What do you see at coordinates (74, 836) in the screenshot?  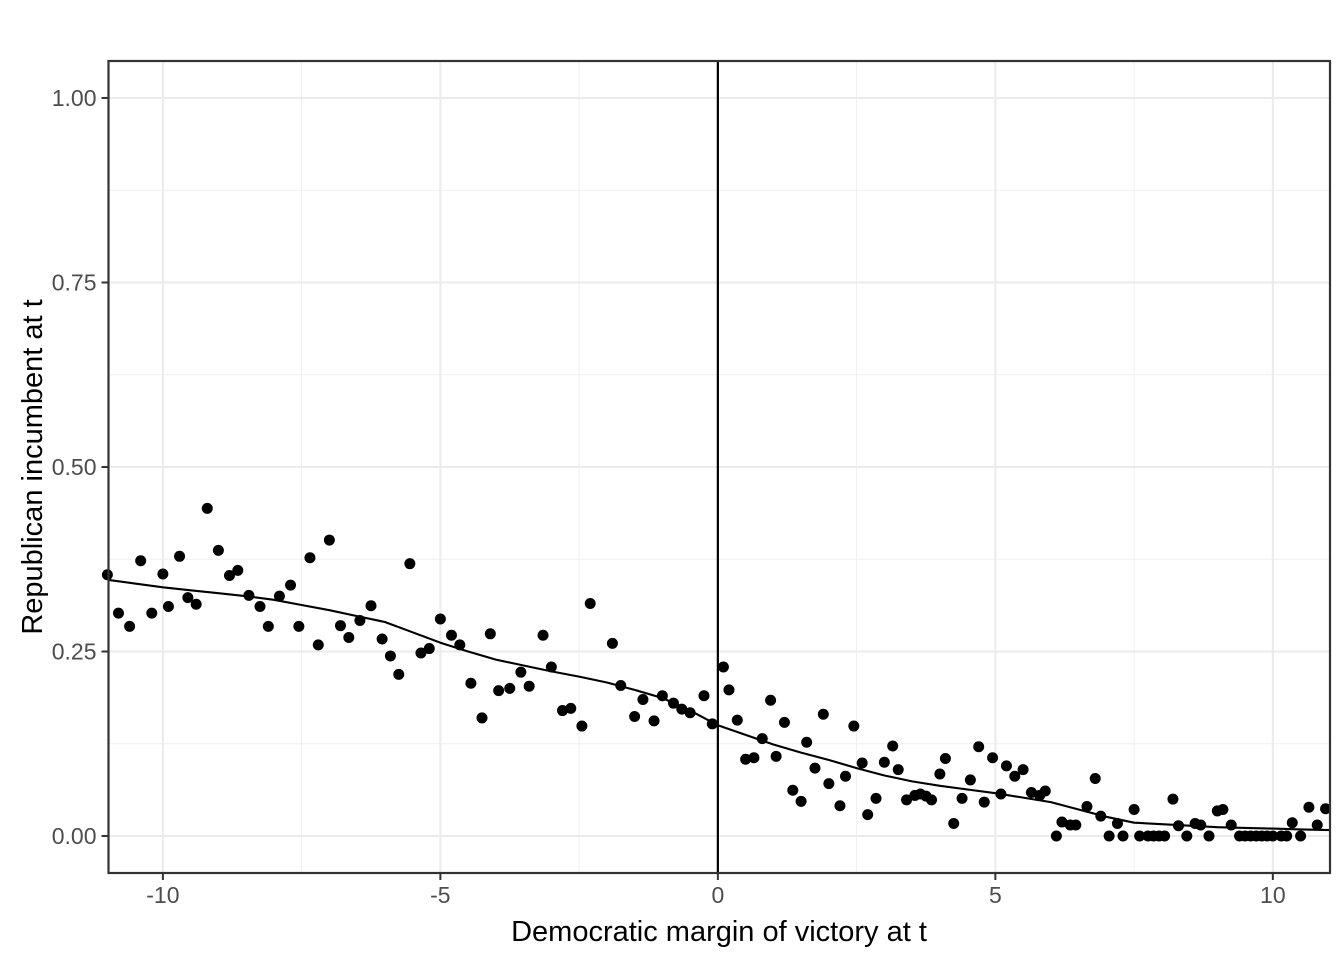 I see `y-tick-label: 0.00` at bounding box center [74, 836].